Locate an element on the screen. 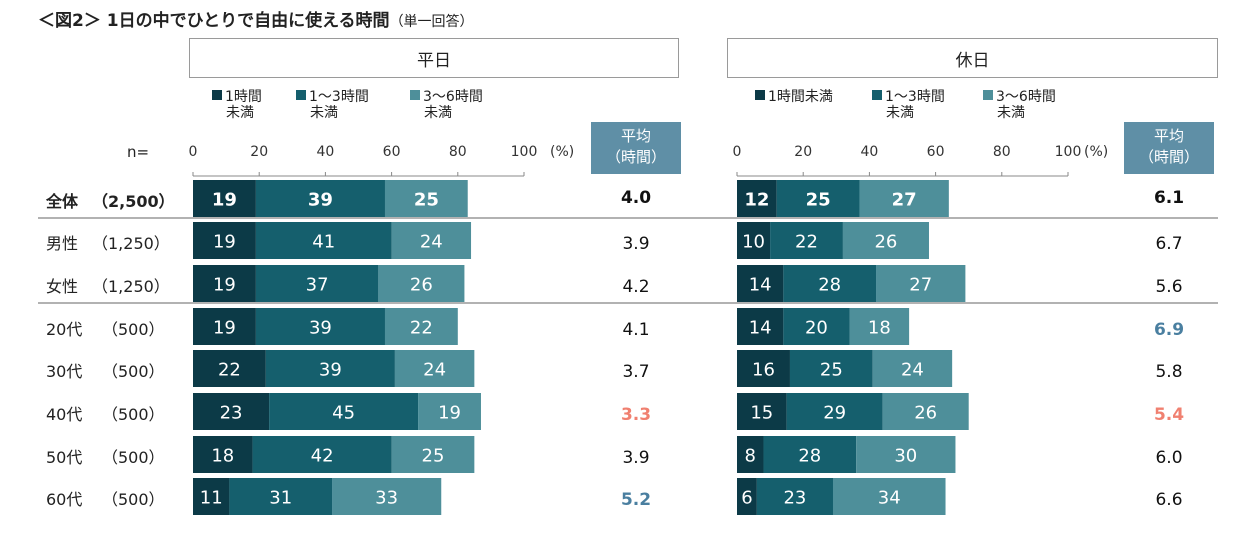 The image size is (1245, 538). row-label: 40代 （500） is located at coordinates (105, 413).